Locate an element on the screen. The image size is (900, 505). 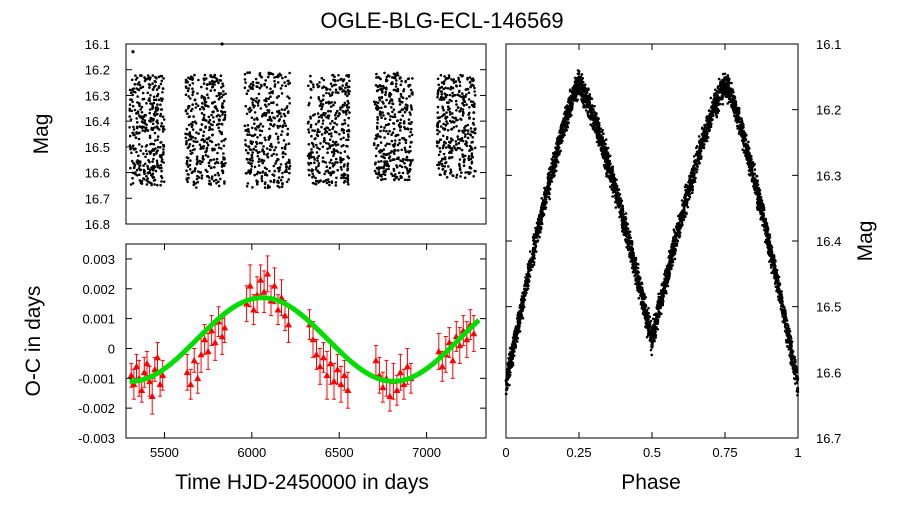
lightcurve-time-y-tick-label: 16.2 is located at coordinates (97, 70).